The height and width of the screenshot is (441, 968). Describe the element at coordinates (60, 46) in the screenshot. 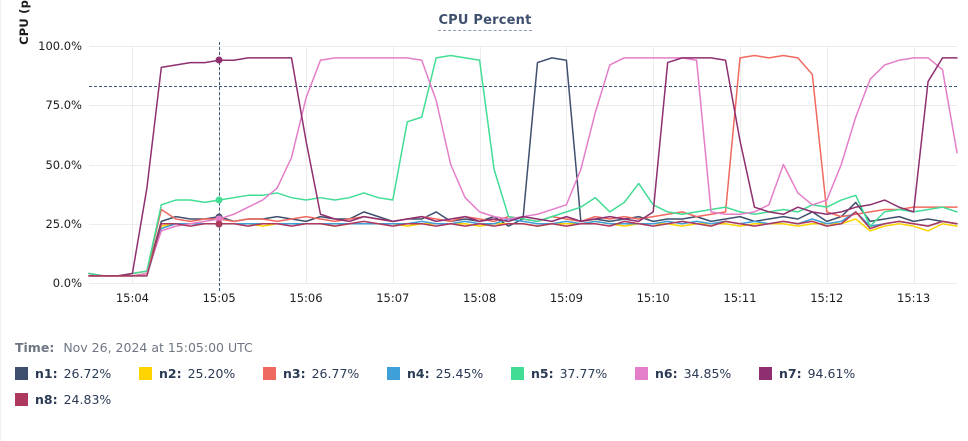

I see `y-axis-tick-label: 100.0%` at that location.